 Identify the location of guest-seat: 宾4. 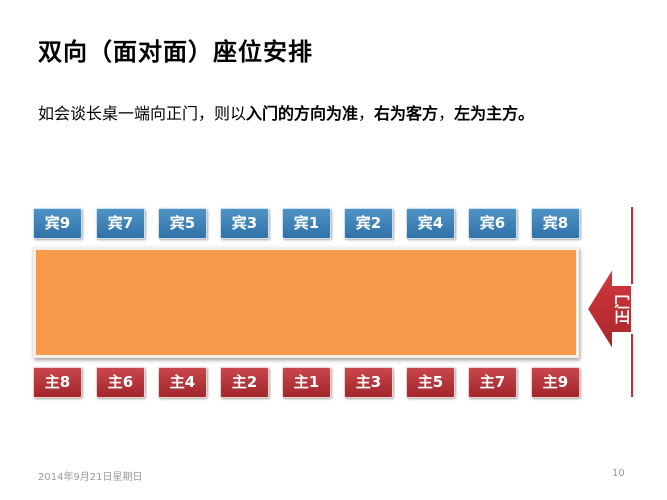
(430, 223).